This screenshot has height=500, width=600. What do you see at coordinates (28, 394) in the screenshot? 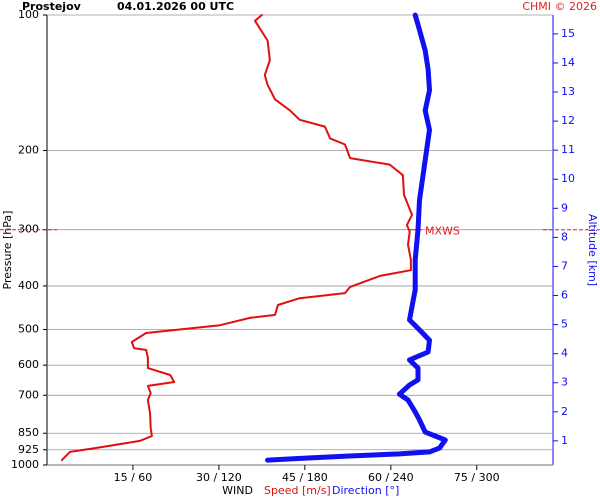
I see `y-tick-label: 700` at bounding box center [28, 394].